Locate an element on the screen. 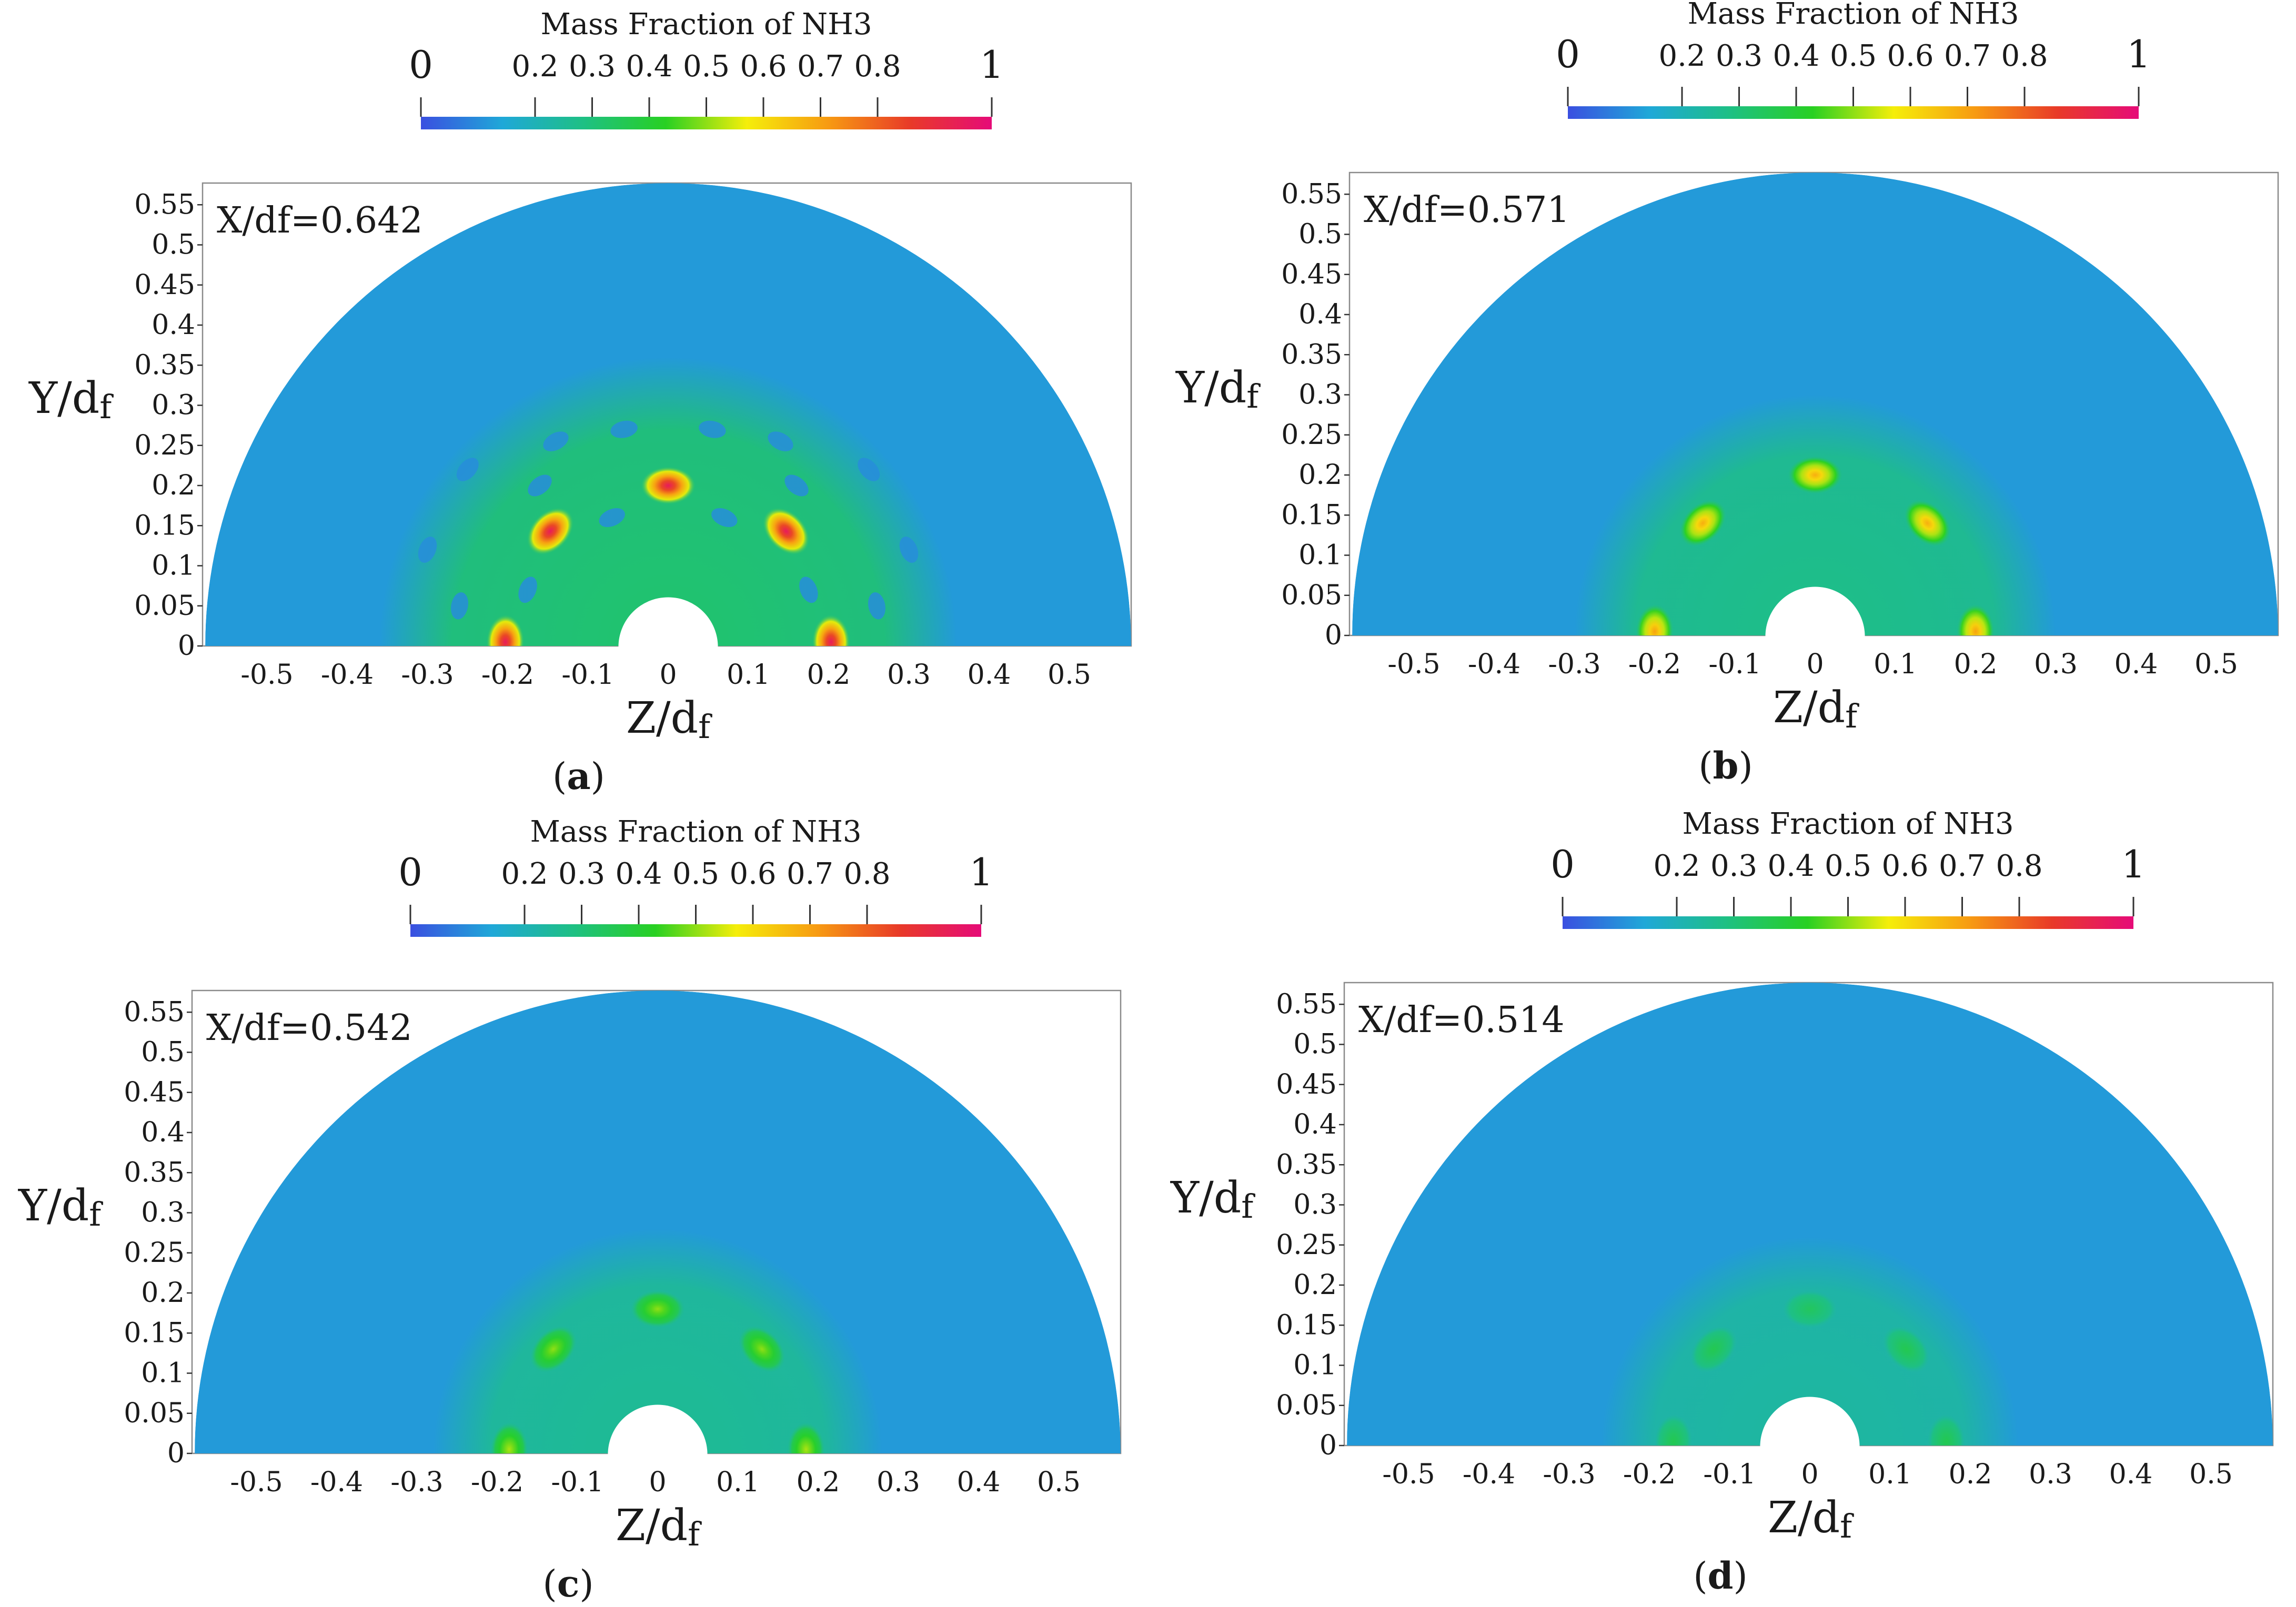  x-tick-label: -0.1 is located at coordinates (1734, 664).